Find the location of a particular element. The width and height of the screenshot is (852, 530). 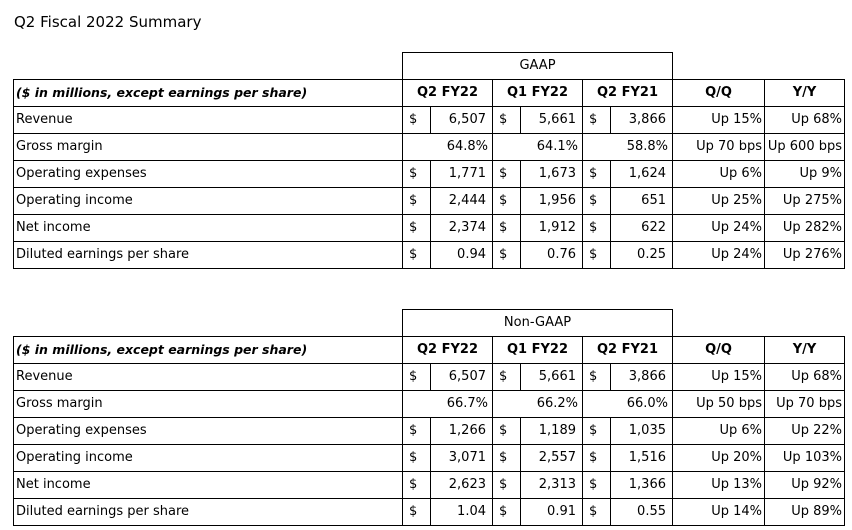

yy-change: Up 276% is located at coordinates (804, 255).